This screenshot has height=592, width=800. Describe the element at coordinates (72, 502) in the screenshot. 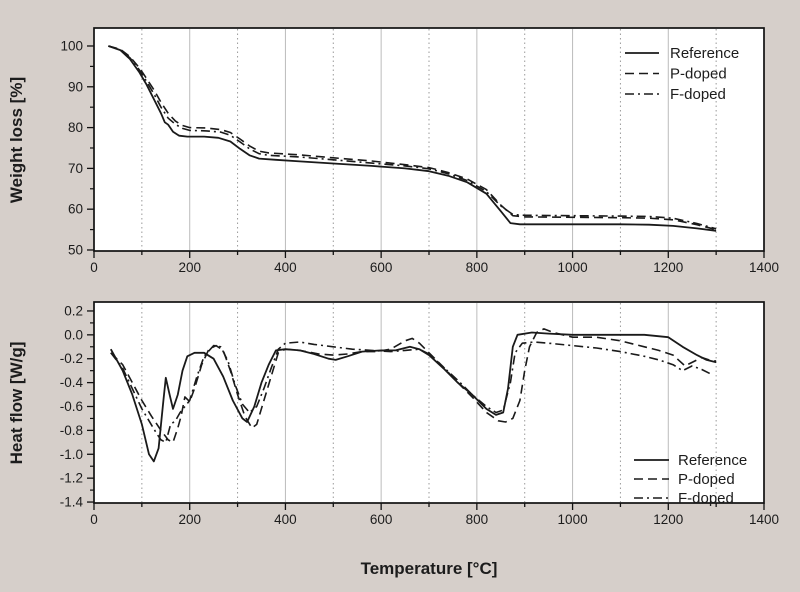

I see `svg-text: -1.4` at that location.